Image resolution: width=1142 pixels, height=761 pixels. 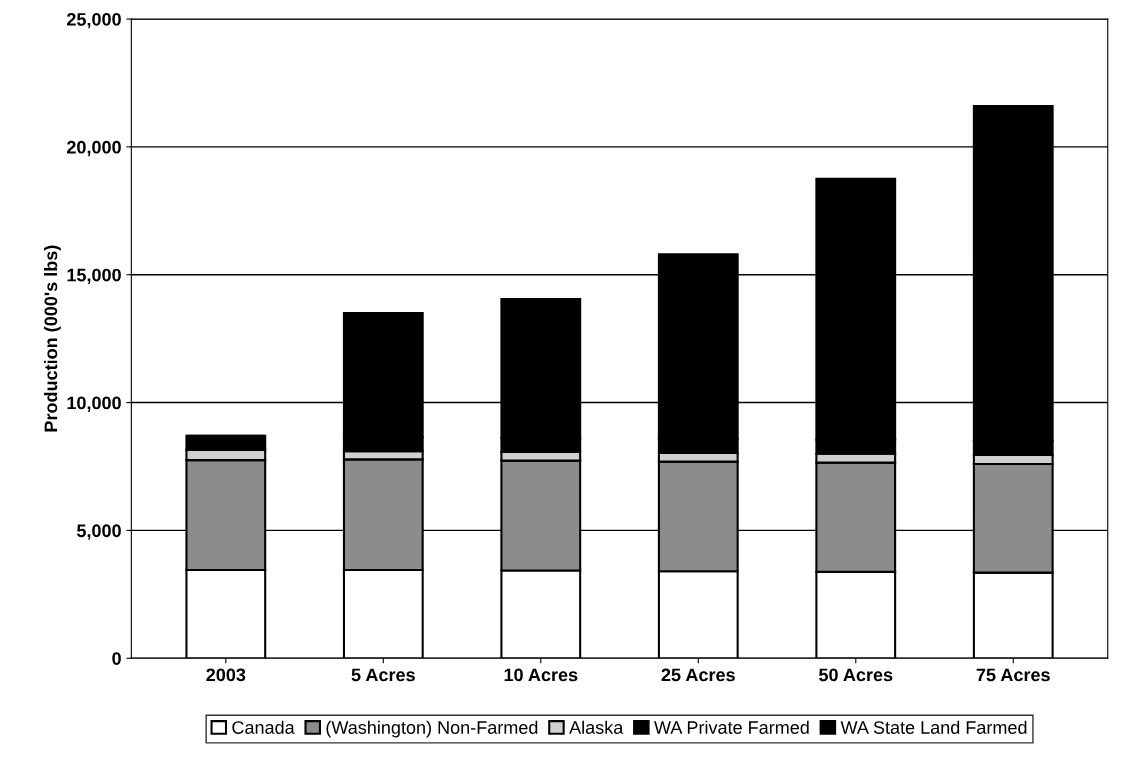 What do you see at coordinates (98, 532) in the screenshot?
I see `y-tick-label: 5,000` at bounding box center [98, 532].